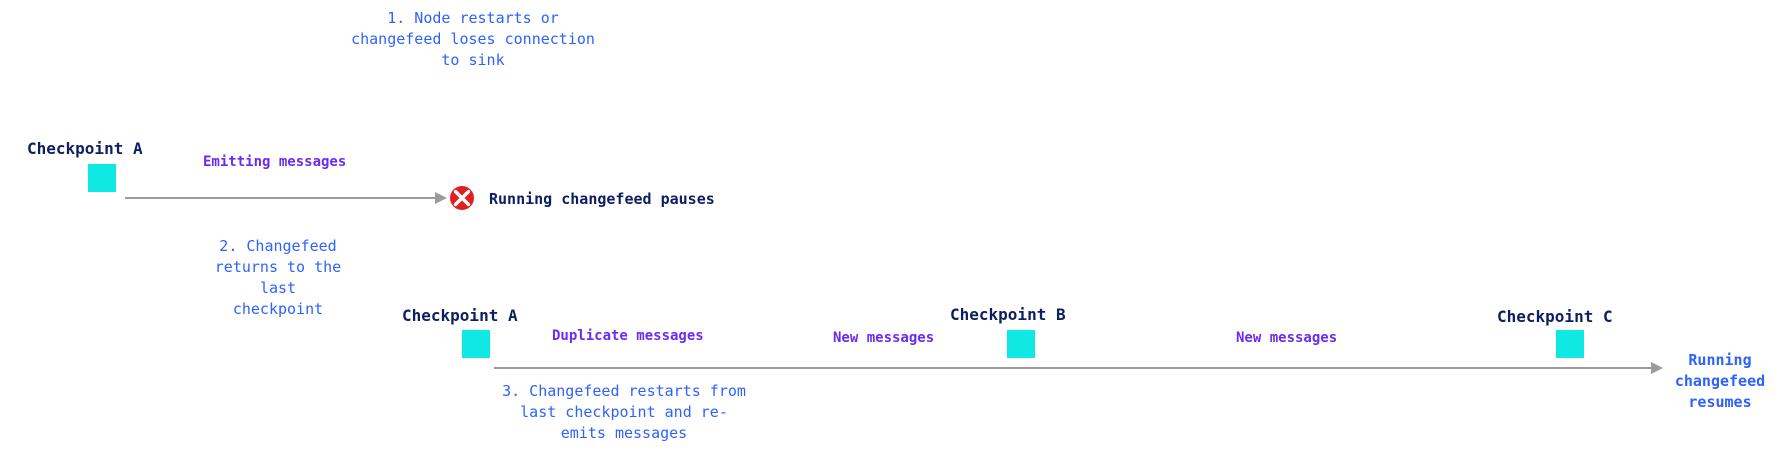 Image resolution: width=1779 pixels, height=451 pixels. Describe the element at coordinates (1657, 368) in the screenshot. I see `resume-arrow-head` at that location.